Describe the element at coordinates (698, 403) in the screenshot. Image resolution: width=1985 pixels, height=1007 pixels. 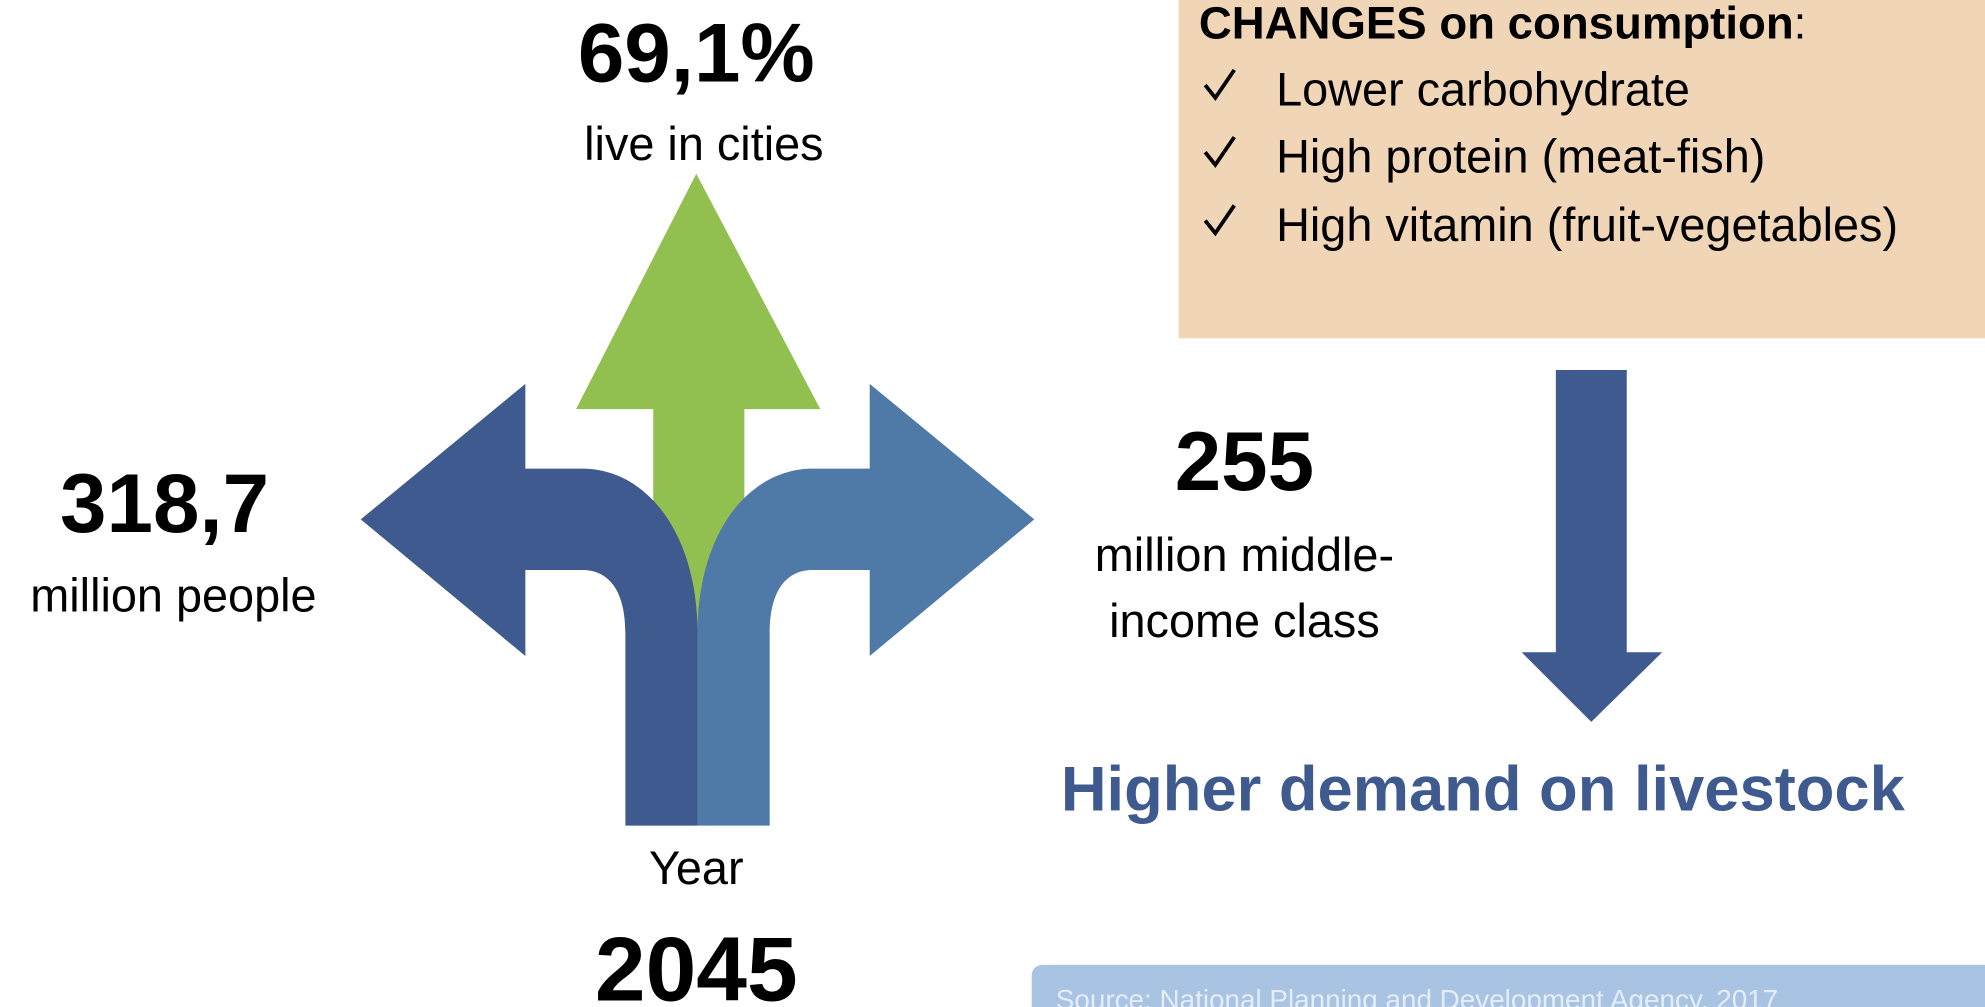
I see `up-arrow` at that location.